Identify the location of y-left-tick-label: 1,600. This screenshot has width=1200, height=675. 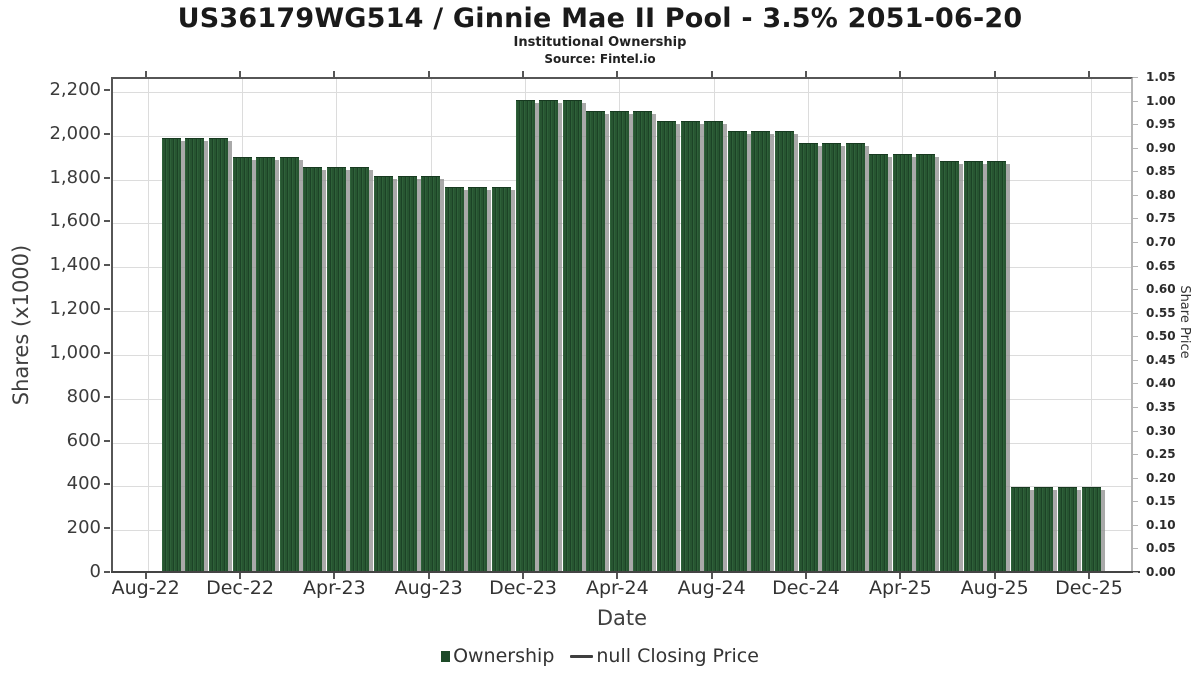
(75, 221).